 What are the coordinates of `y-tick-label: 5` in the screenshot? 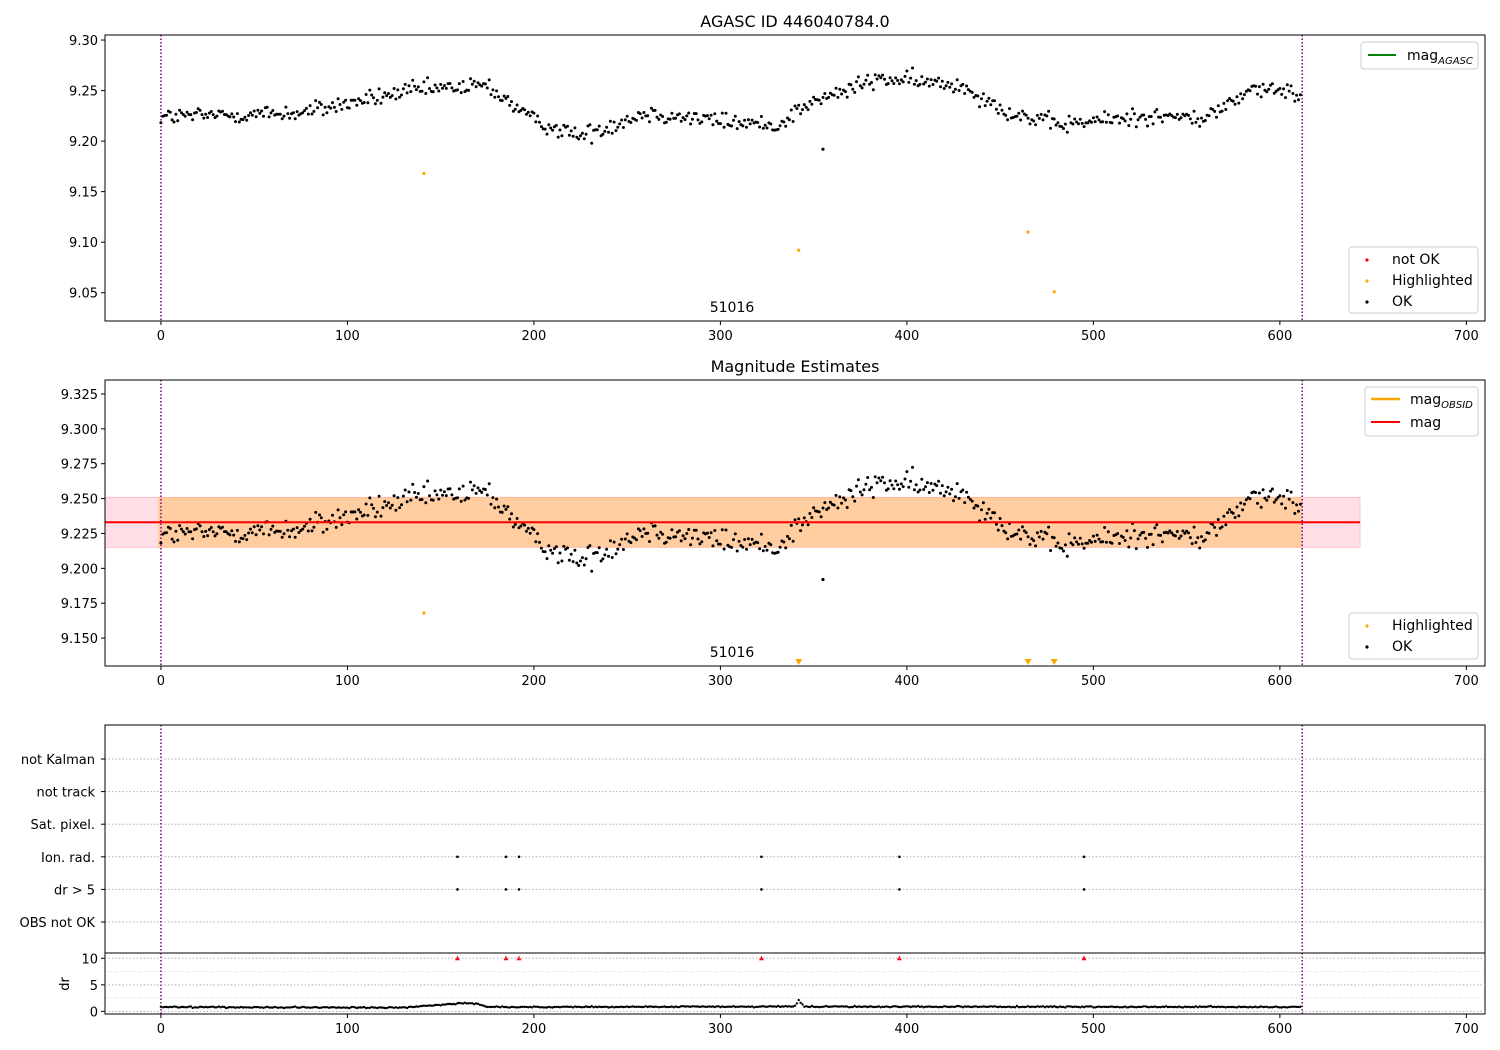 It's located at (94, 986).